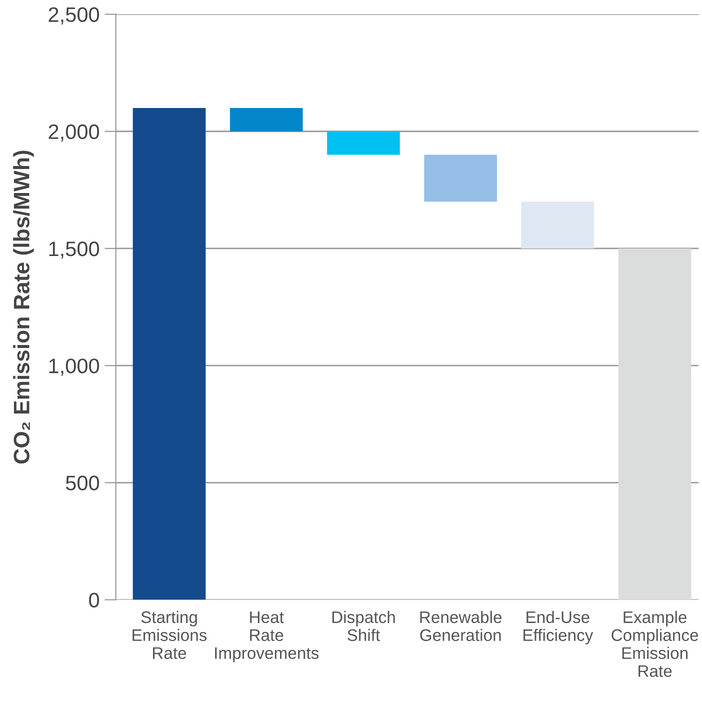  What do you see at coordinates (74, 15) in the screenshot?
I see `y-tick-label: 2,500` at bounding box center [74, 15].